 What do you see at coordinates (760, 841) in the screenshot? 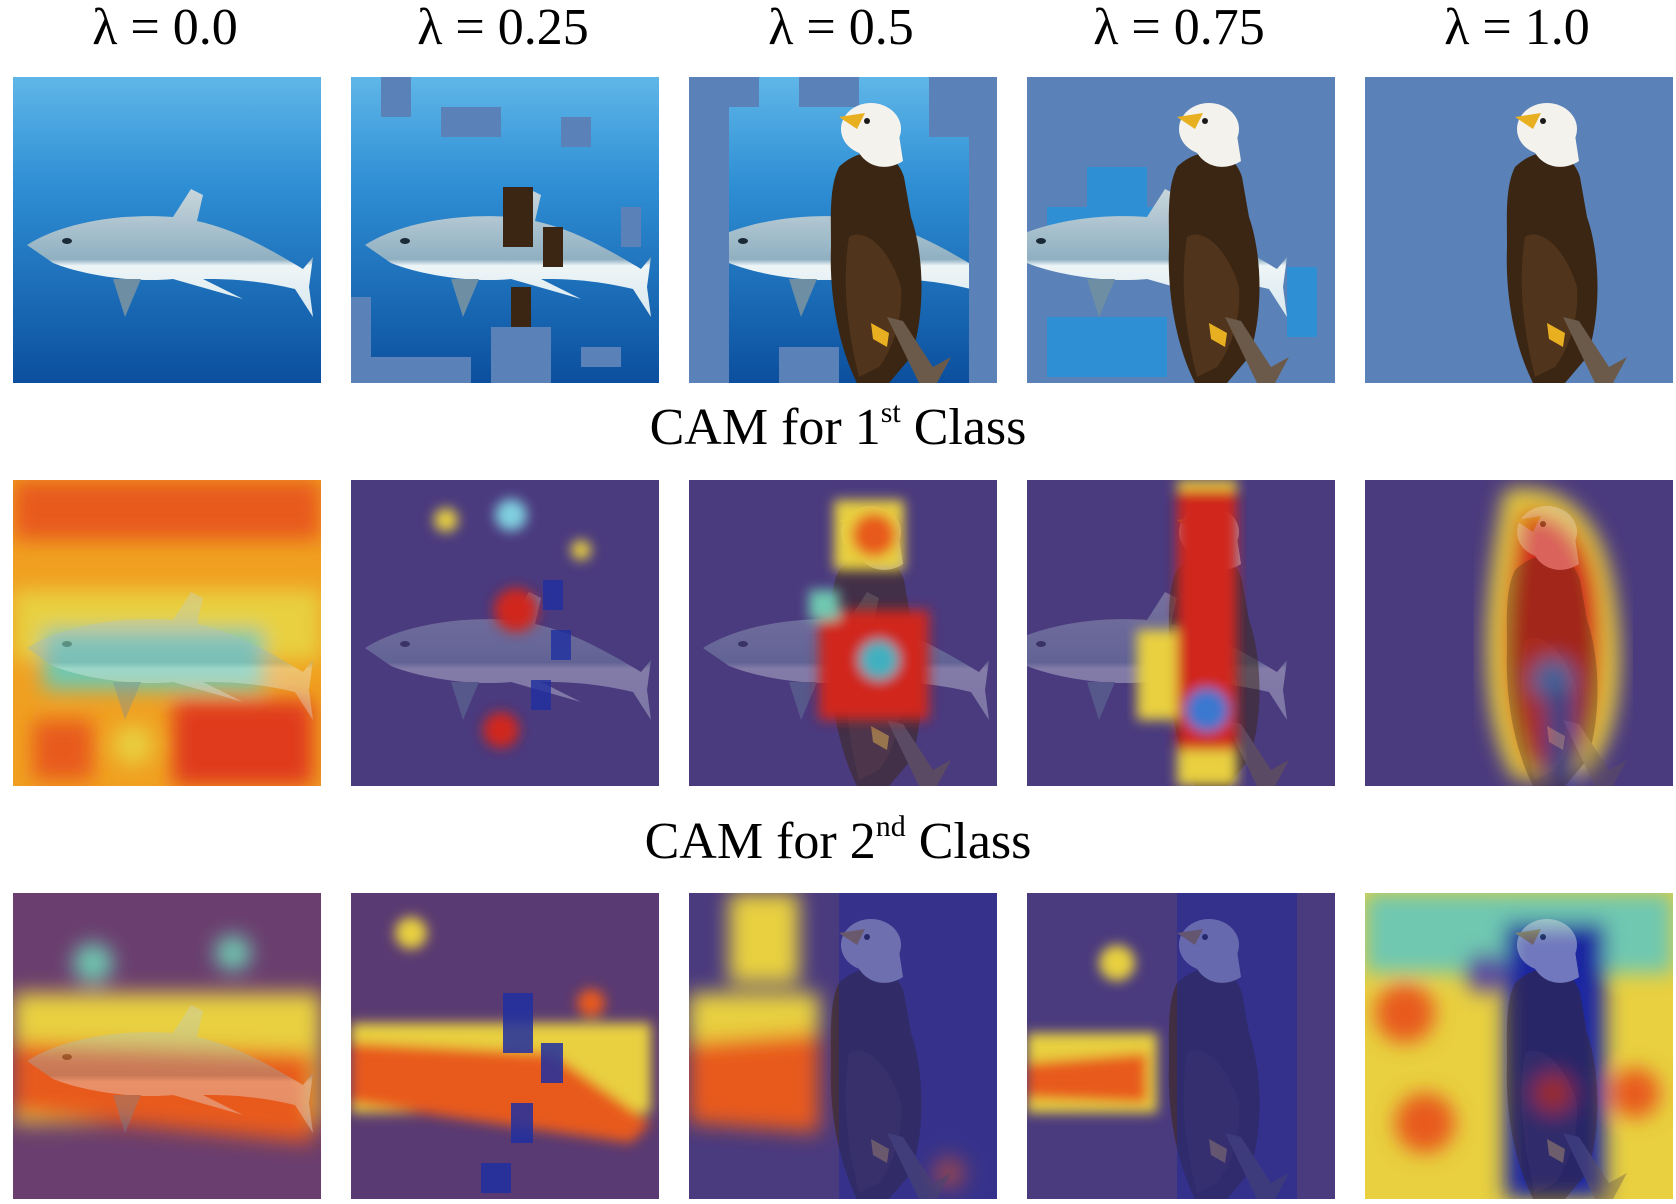
I see `caption-cam2-prefix: CAM for 2` at bounding box center [760, 841].